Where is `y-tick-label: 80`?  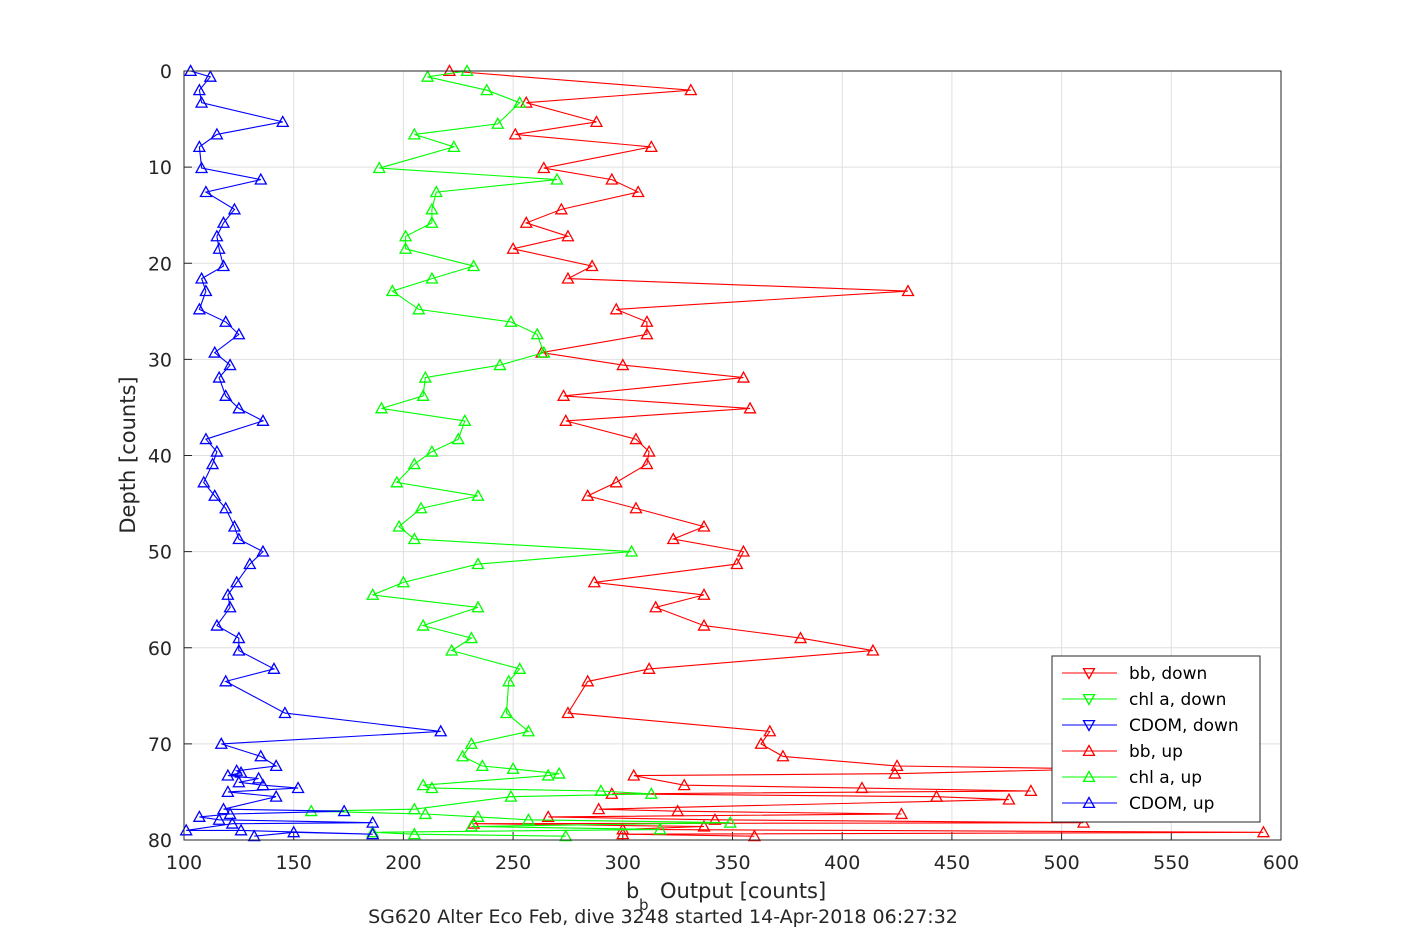
y-tick-label: 80 is located at coordinates (160, 841).